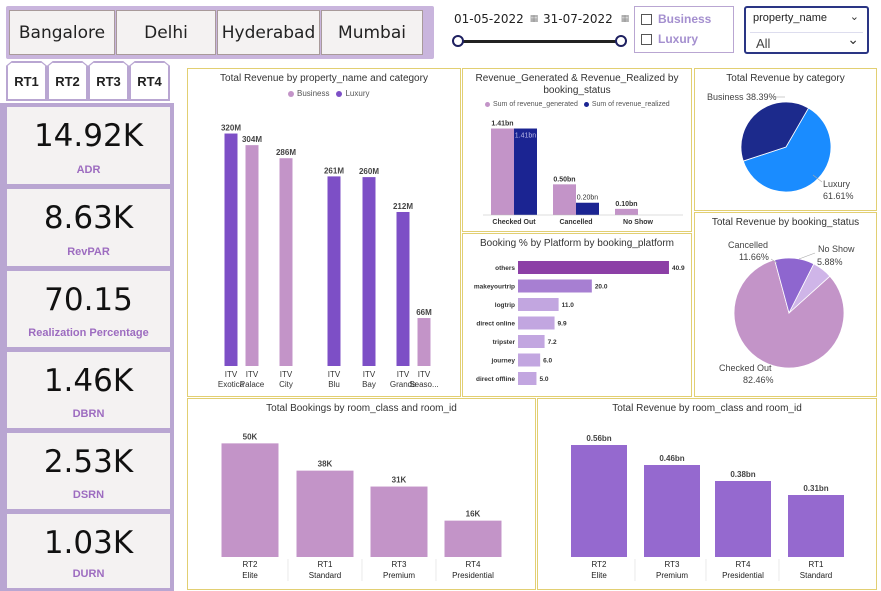 This screenshot has height=591, width=881. I want to click on legend-dot-generated, so click(487, 104).